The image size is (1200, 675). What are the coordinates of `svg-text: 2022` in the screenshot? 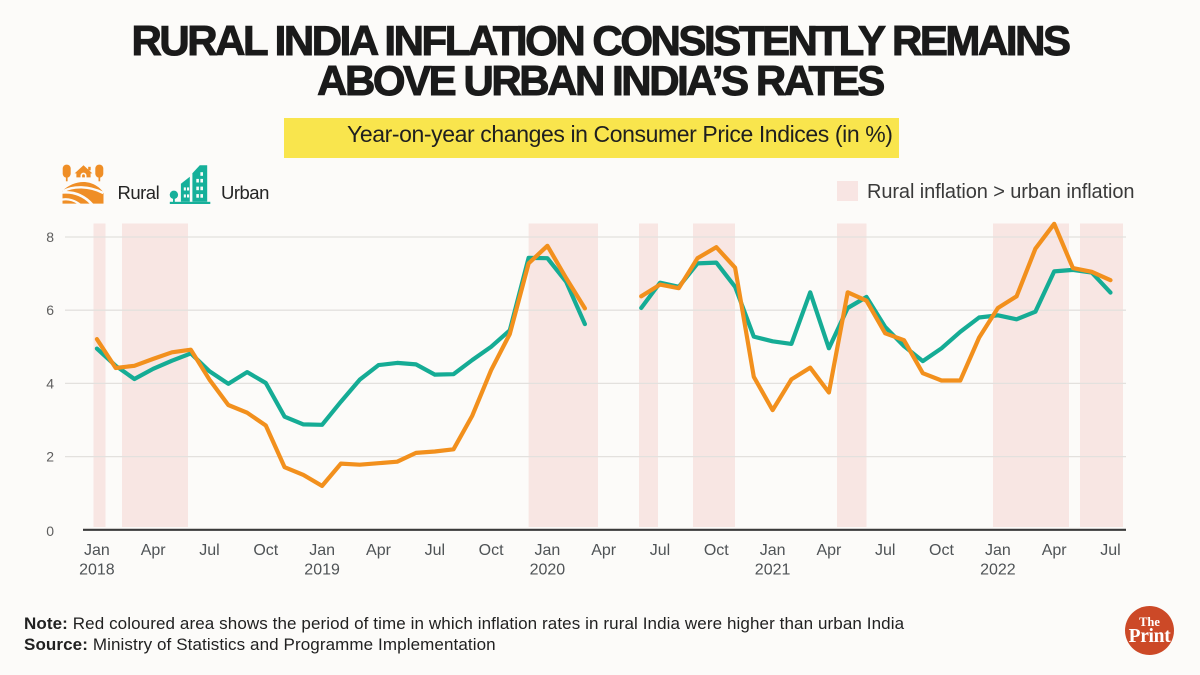 It's located at (998, 570).